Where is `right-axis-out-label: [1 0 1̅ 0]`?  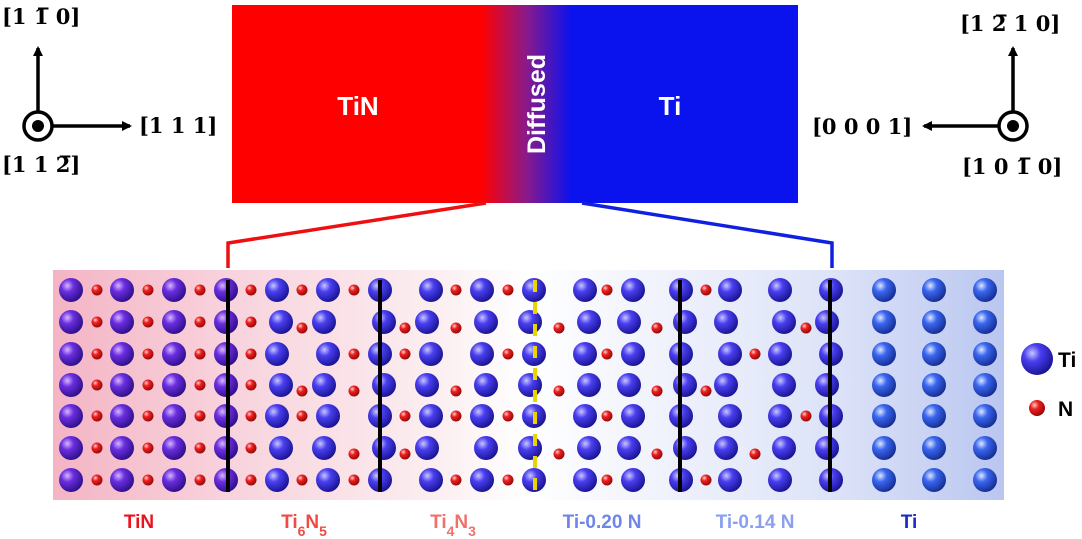
right-axis-out-label: [1 0 1̅ 0] is located at coordinates (1012, 166).